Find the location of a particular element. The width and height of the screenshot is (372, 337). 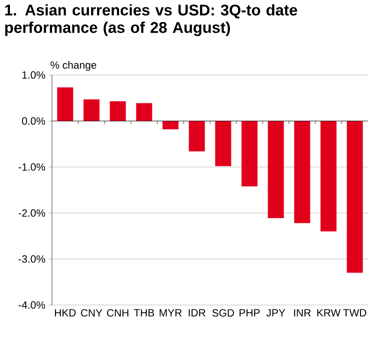

chart-title: 1. Asian currencies vs USD: 3Q-to date performance (as of 28 August) is located at coordinates (151, 20).